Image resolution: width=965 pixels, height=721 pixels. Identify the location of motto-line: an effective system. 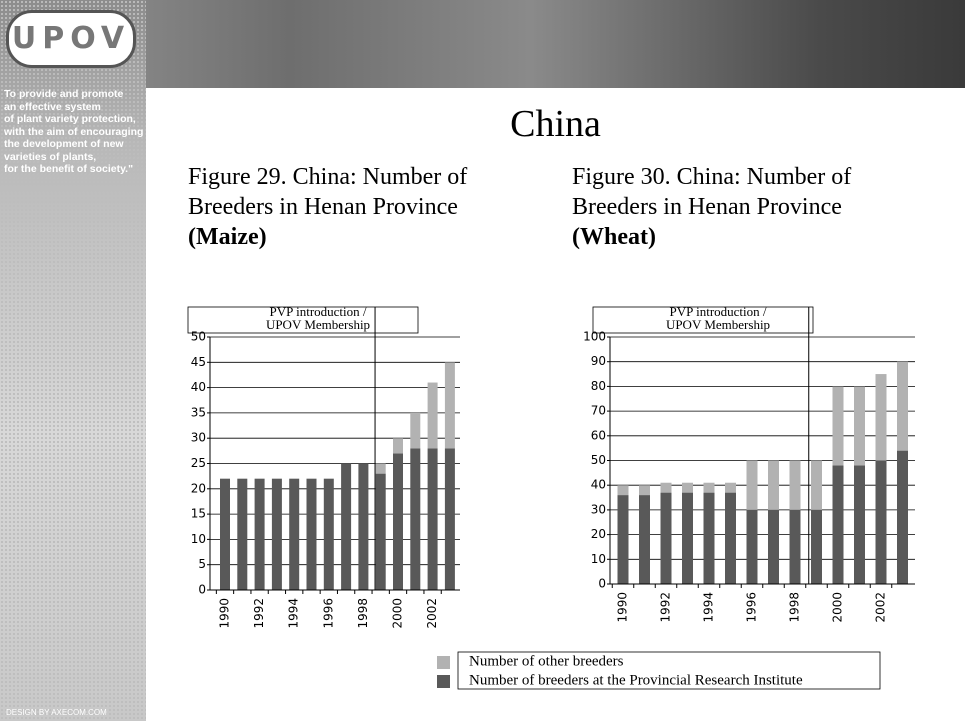
(52, 106).